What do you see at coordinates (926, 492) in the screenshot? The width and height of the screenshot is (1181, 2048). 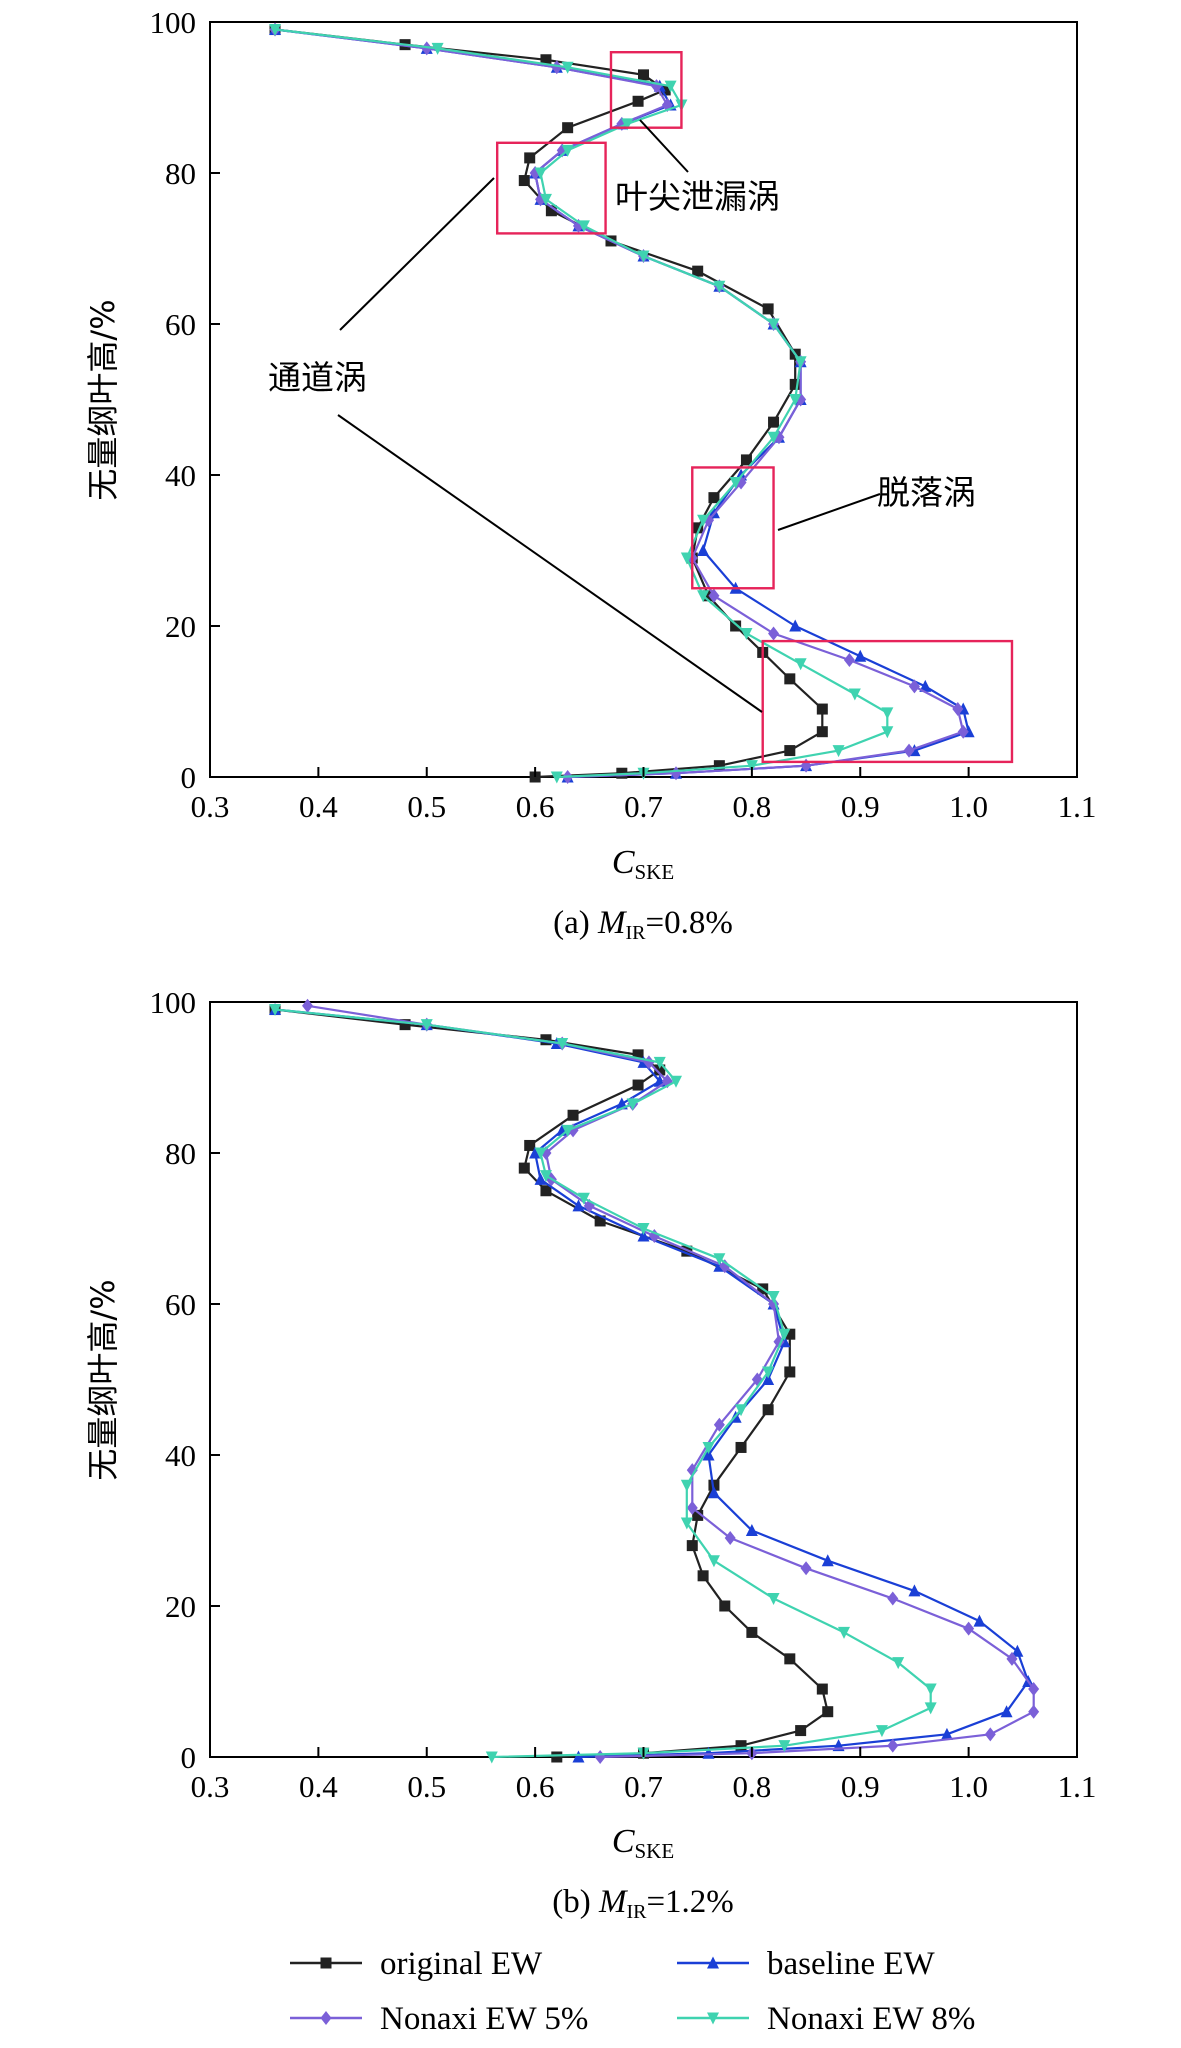 I see `annotation-shed-vortex: 脱落涡` at bounding box center [926, 492].